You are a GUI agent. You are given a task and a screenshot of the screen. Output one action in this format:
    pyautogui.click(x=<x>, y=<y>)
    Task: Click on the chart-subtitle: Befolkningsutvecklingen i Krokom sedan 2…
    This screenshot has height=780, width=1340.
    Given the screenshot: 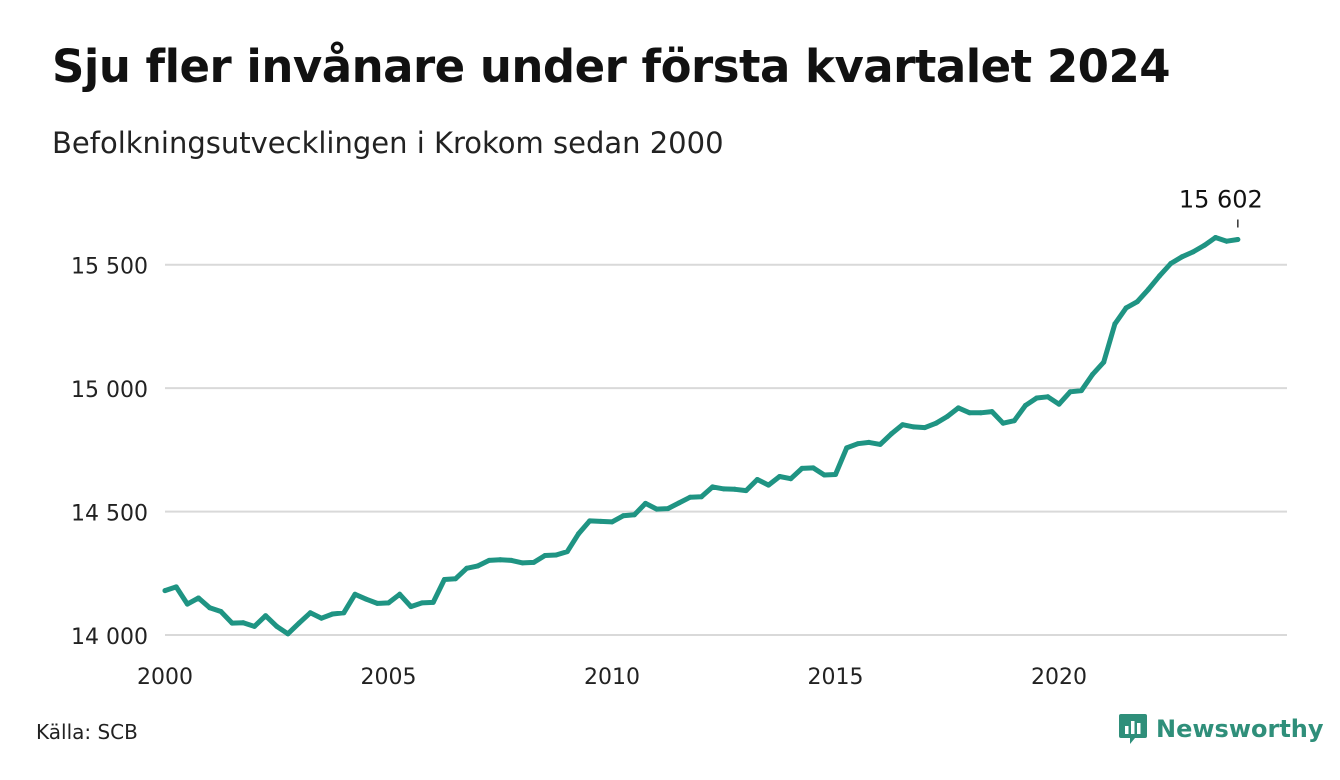 What is the action you would take?
    pyautogui.click(x=388, y=143)
    